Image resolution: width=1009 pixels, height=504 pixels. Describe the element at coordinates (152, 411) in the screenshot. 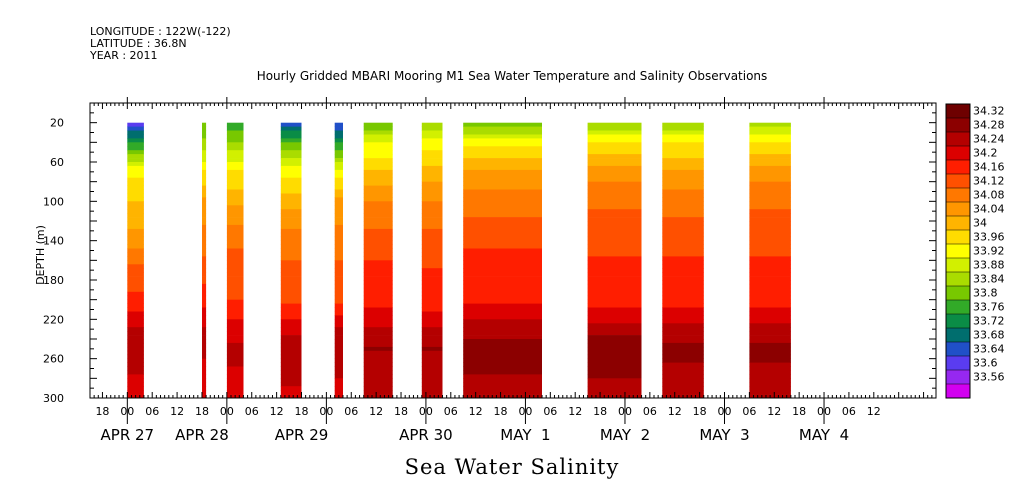

I see `x-tick-label: 06` at that location.